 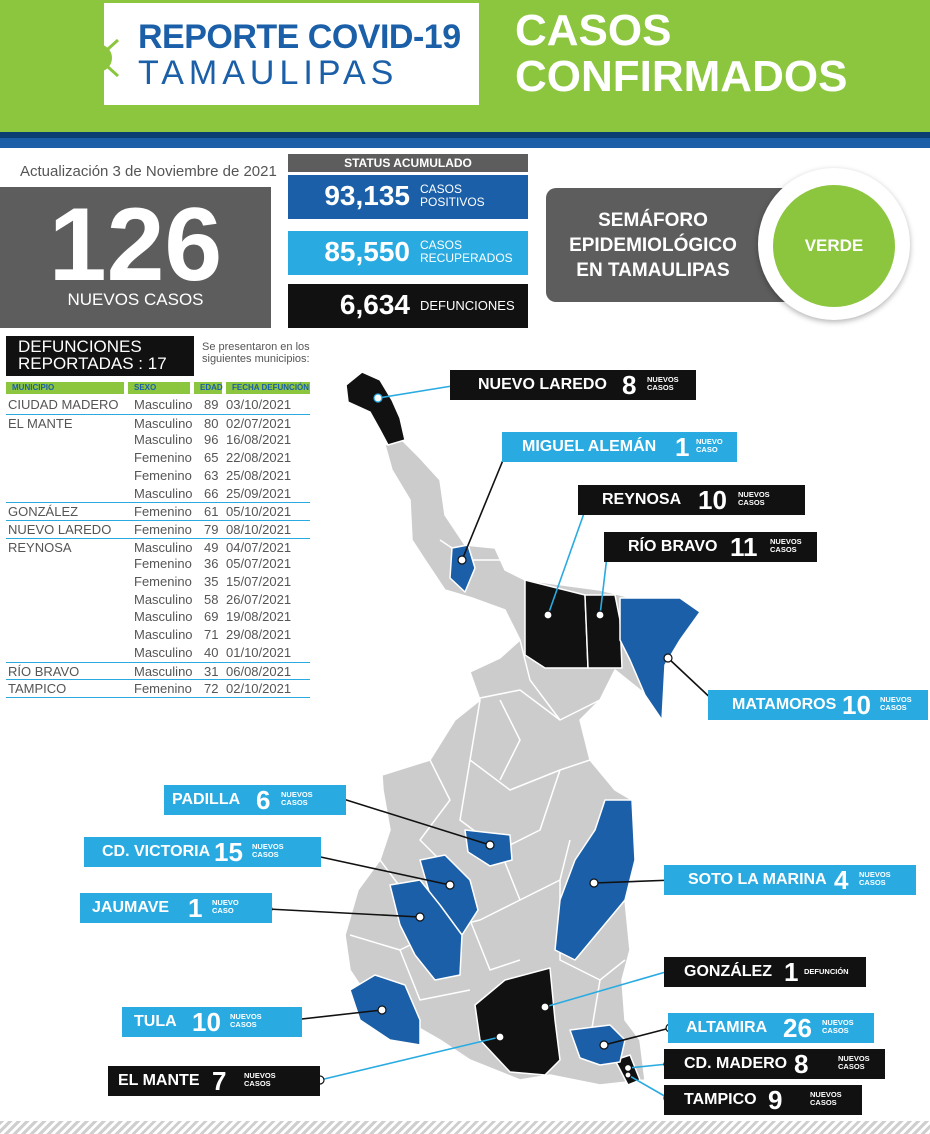 What do you see at coordinates (159, 388) in the screenshot?
I see `header-sexo: SEXO` at bounding box center [159, 388].